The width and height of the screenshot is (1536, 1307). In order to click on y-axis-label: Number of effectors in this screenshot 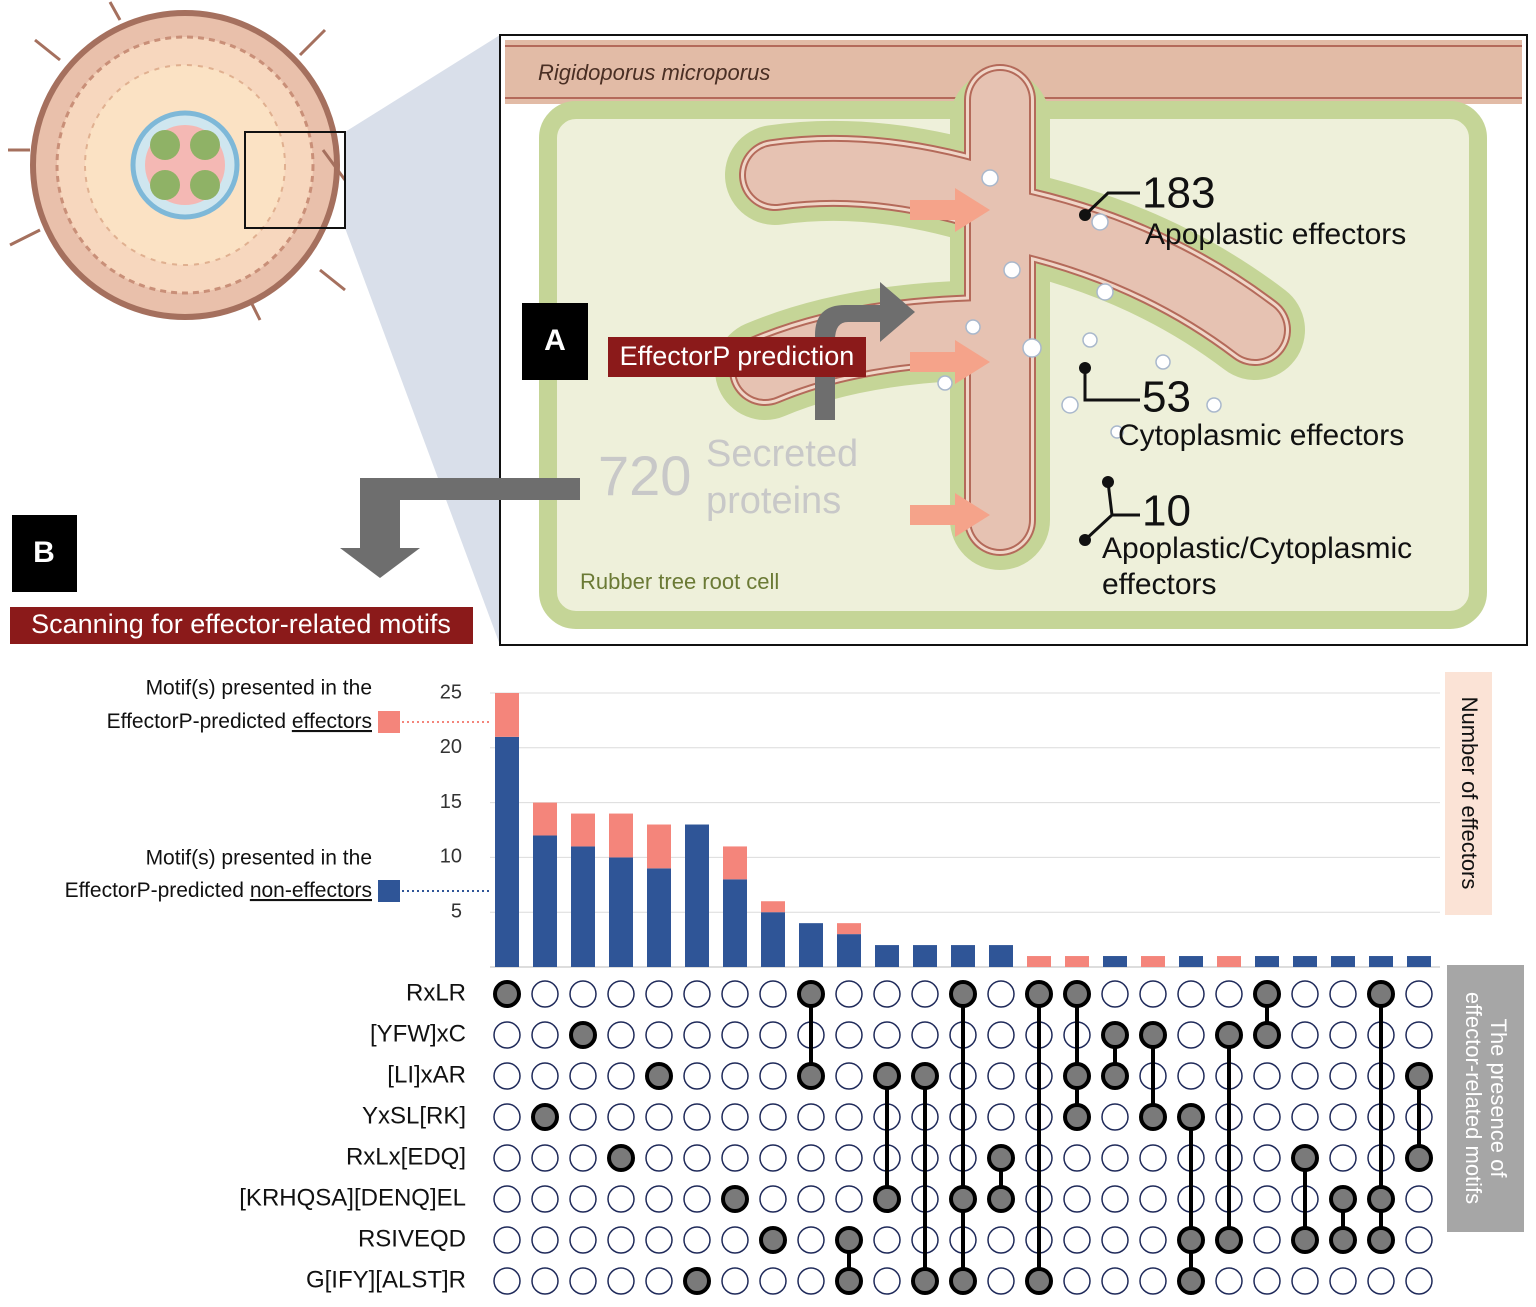, I will do `click(1469, 793)`.